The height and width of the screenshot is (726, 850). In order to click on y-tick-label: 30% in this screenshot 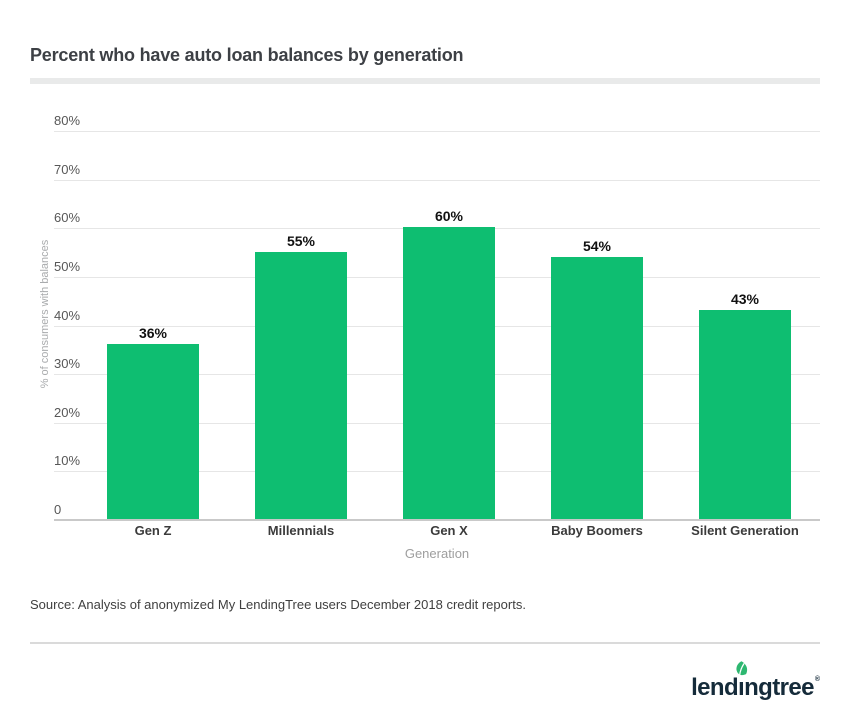, I will do `click(67, 363)`.